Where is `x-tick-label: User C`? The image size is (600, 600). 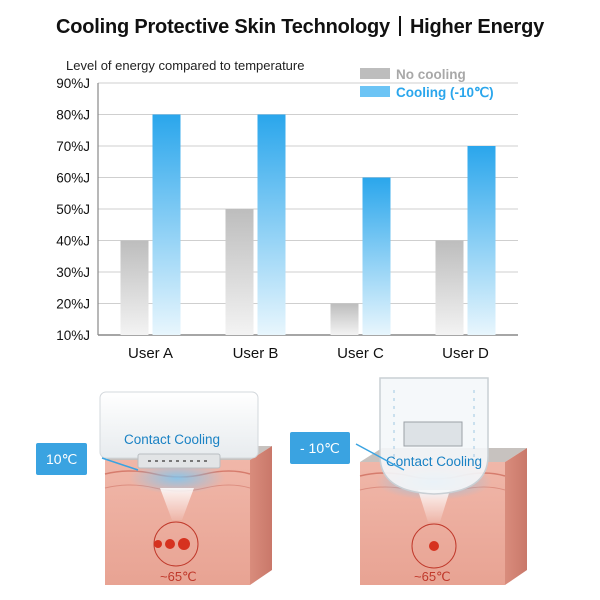
x-tick-label: User C is located at coordinates (360, 353).